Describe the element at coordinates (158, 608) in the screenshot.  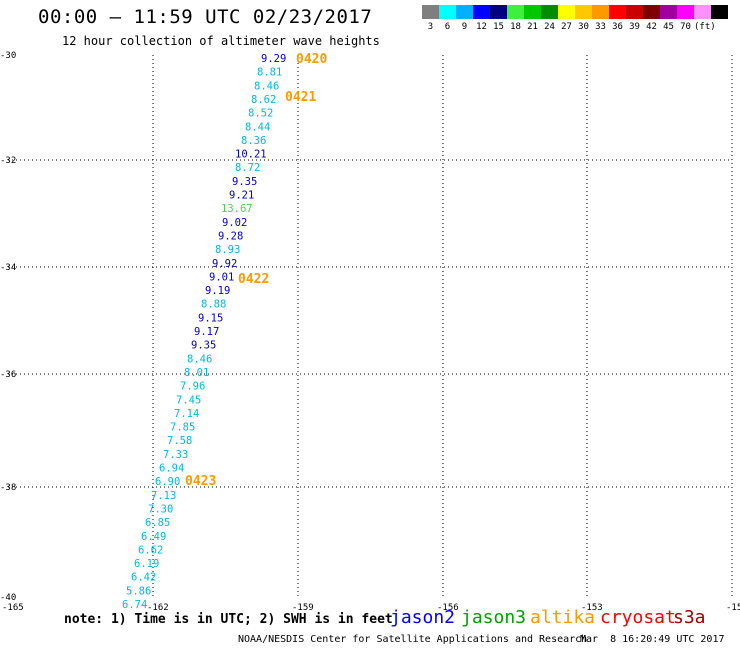
I see `lon-tick-label: -162` at that location.